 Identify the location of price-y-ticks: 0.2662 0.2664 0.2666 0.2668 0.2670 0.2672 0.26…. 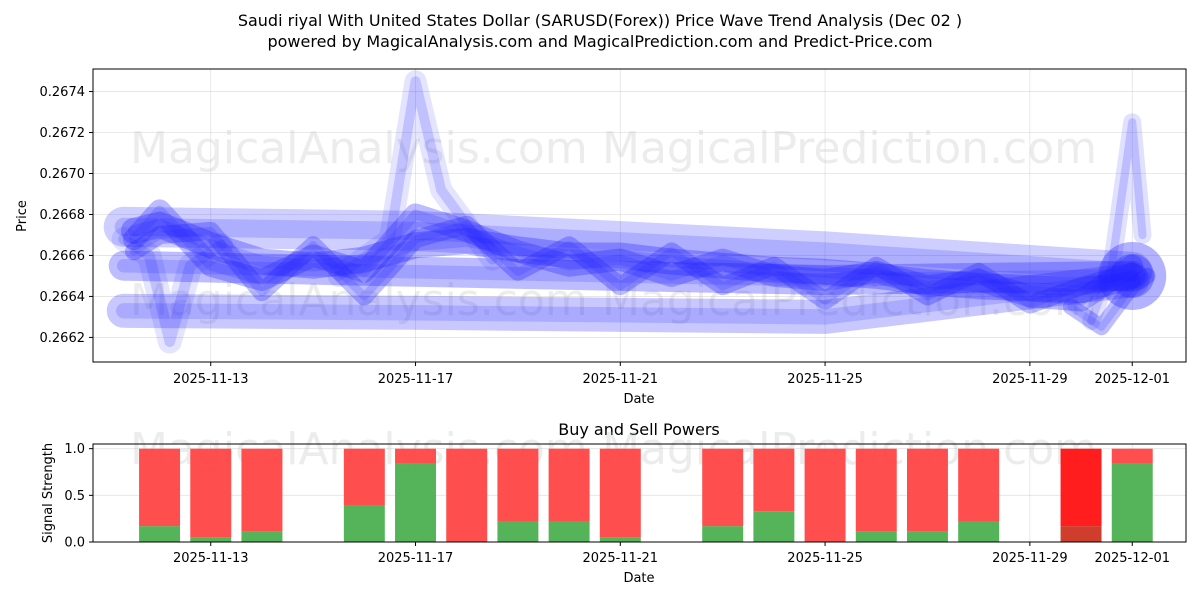
(66, 215).